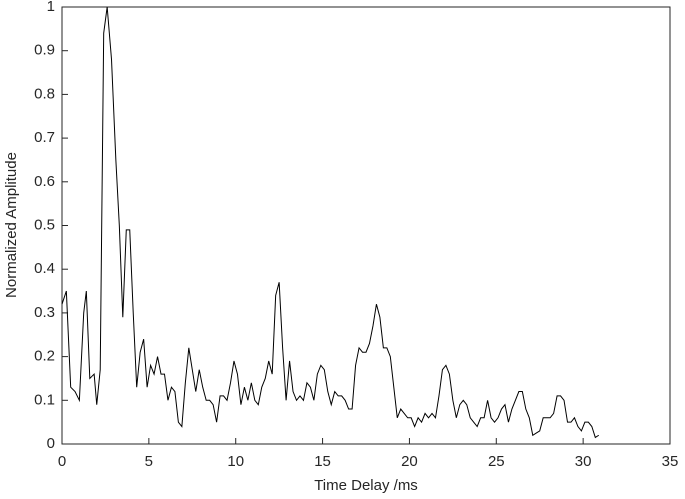 This screenshot has width=685, height=499. What do you see at coordinates (11, 225) in the screenshot?
I see `y-axis-label: Normalized Amplitude` at bounding box center [11, 225].